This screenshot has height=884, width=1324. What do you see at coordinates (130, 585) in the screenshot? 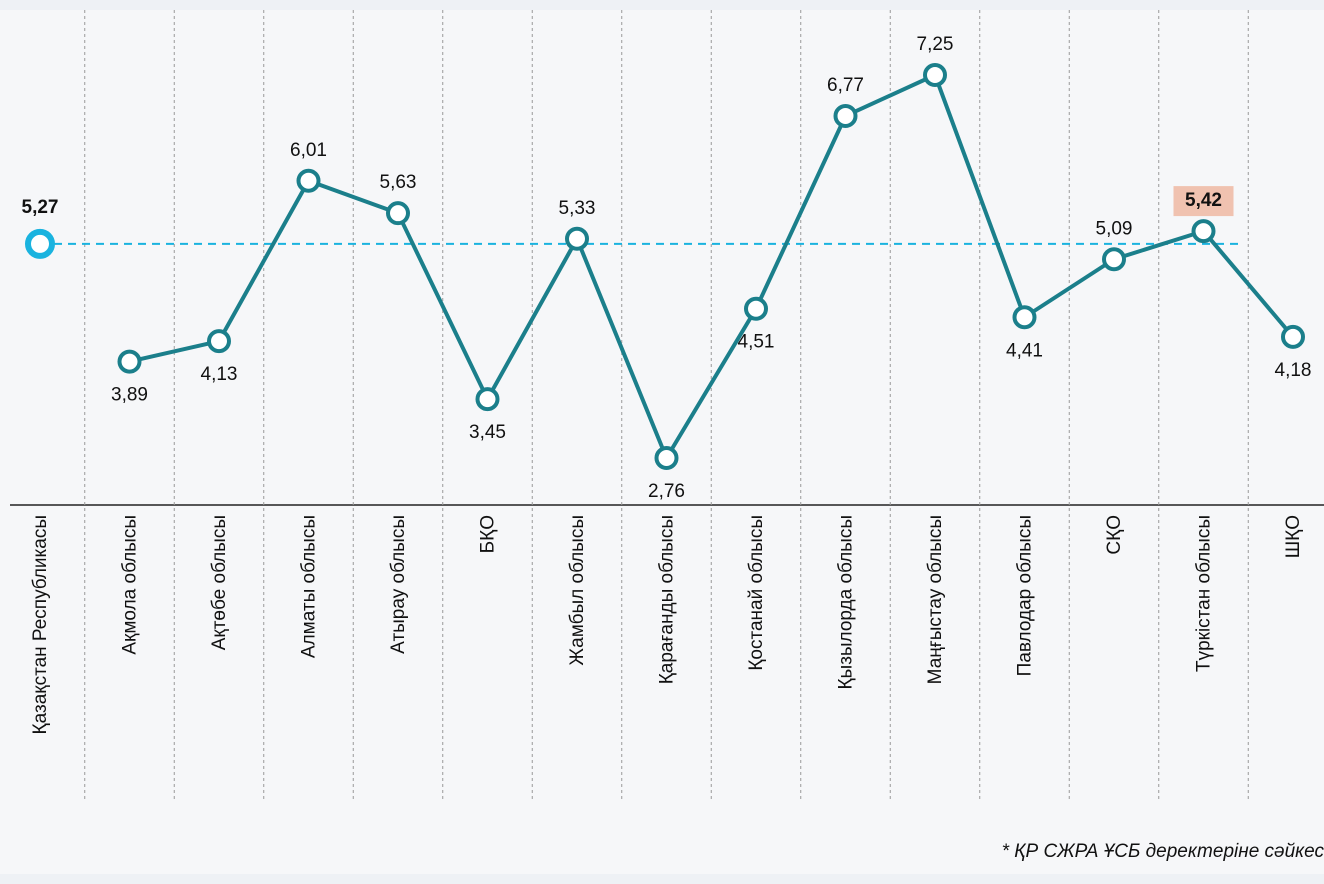
I see `x-tick-label: Ақмола облысы` at bounding box center [130, 585].